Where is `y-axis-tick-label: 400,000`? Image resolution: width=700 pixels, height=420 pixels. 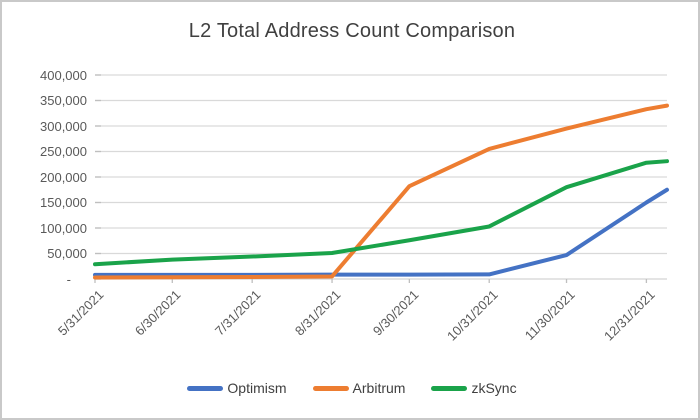
y-axis-tick-label: 400,000 is located at coordinates (63, 75).